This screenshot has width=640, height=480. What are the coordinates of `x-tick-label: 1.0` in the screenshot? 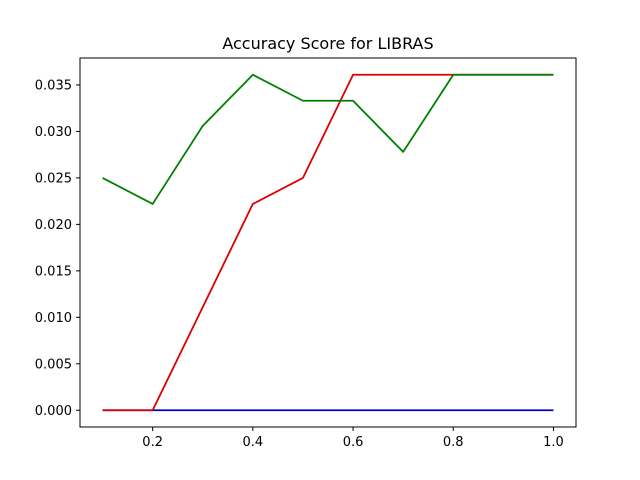 It's located at (553, 442).